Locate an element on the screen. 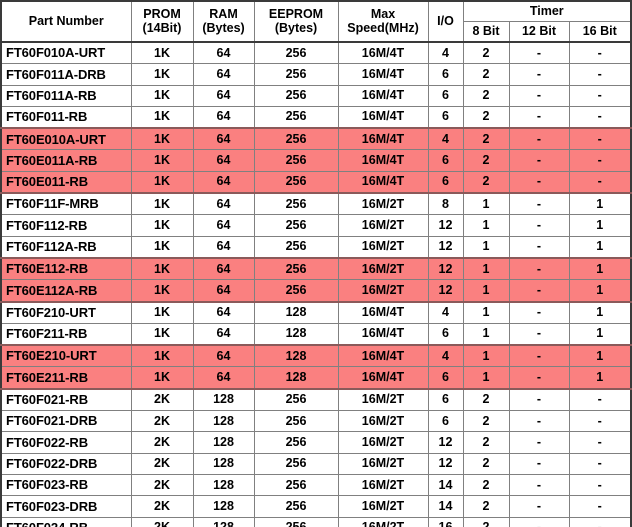  table-row: FT60F021-RB 2K 128 256 16M/2T 6 2- - is located at coordinates (316, 399).